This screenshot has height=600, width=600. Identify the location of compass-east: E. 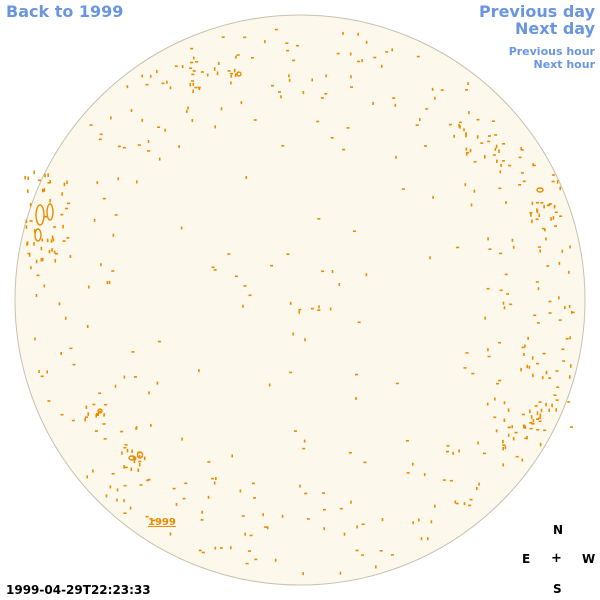
(526, 559).